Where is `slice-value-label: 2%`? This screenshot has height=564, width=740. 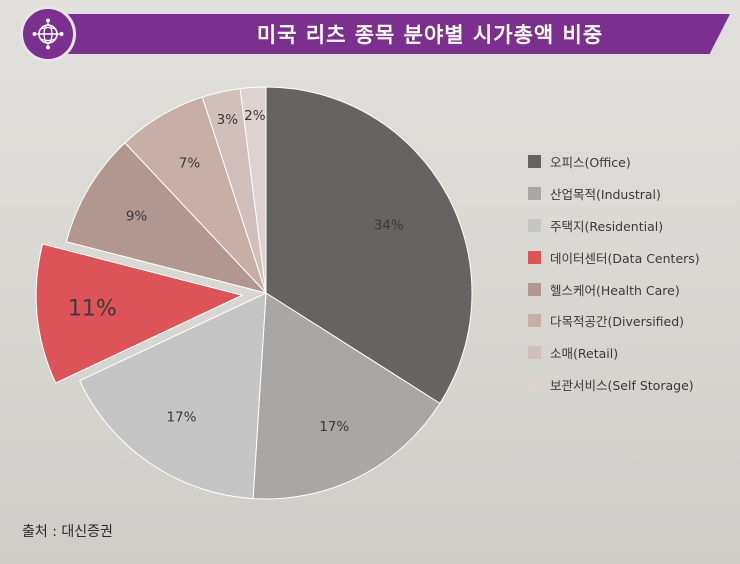
slice-value-label: 2% is located at coordinates (255, 116).